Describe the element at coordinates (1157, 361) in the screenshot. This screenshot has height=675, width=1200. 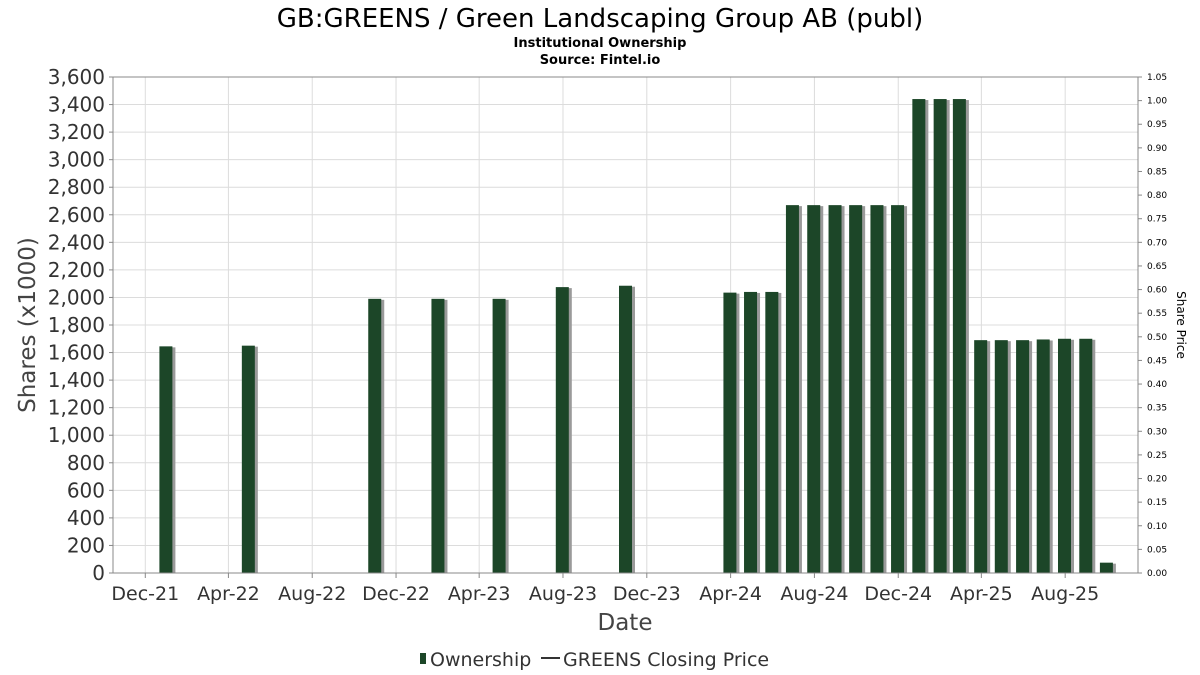
I see `y-right-tick-label: 0.45` at that location.